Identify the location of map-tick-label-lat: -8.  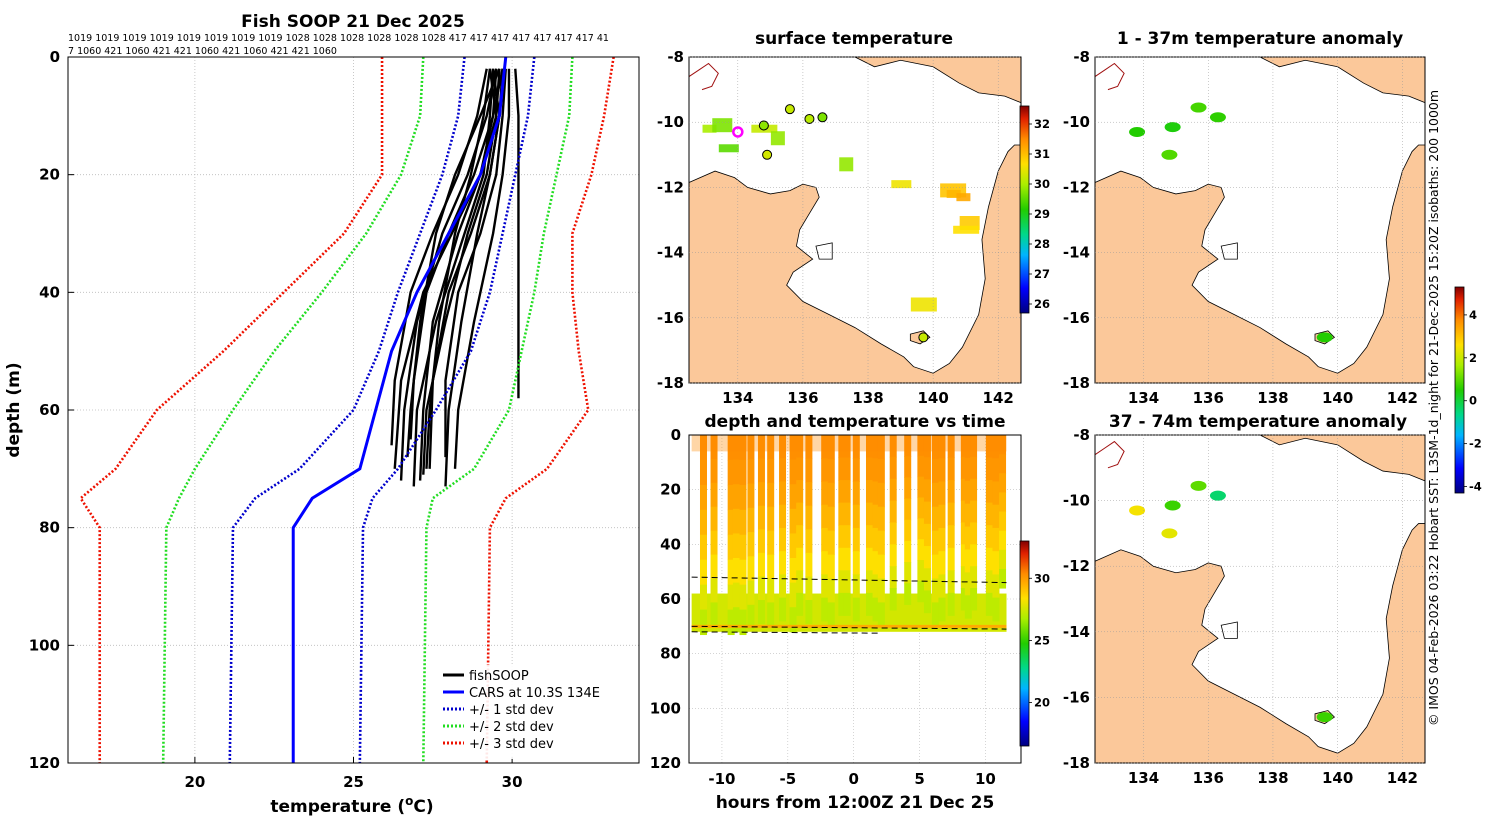
(1081, 435).